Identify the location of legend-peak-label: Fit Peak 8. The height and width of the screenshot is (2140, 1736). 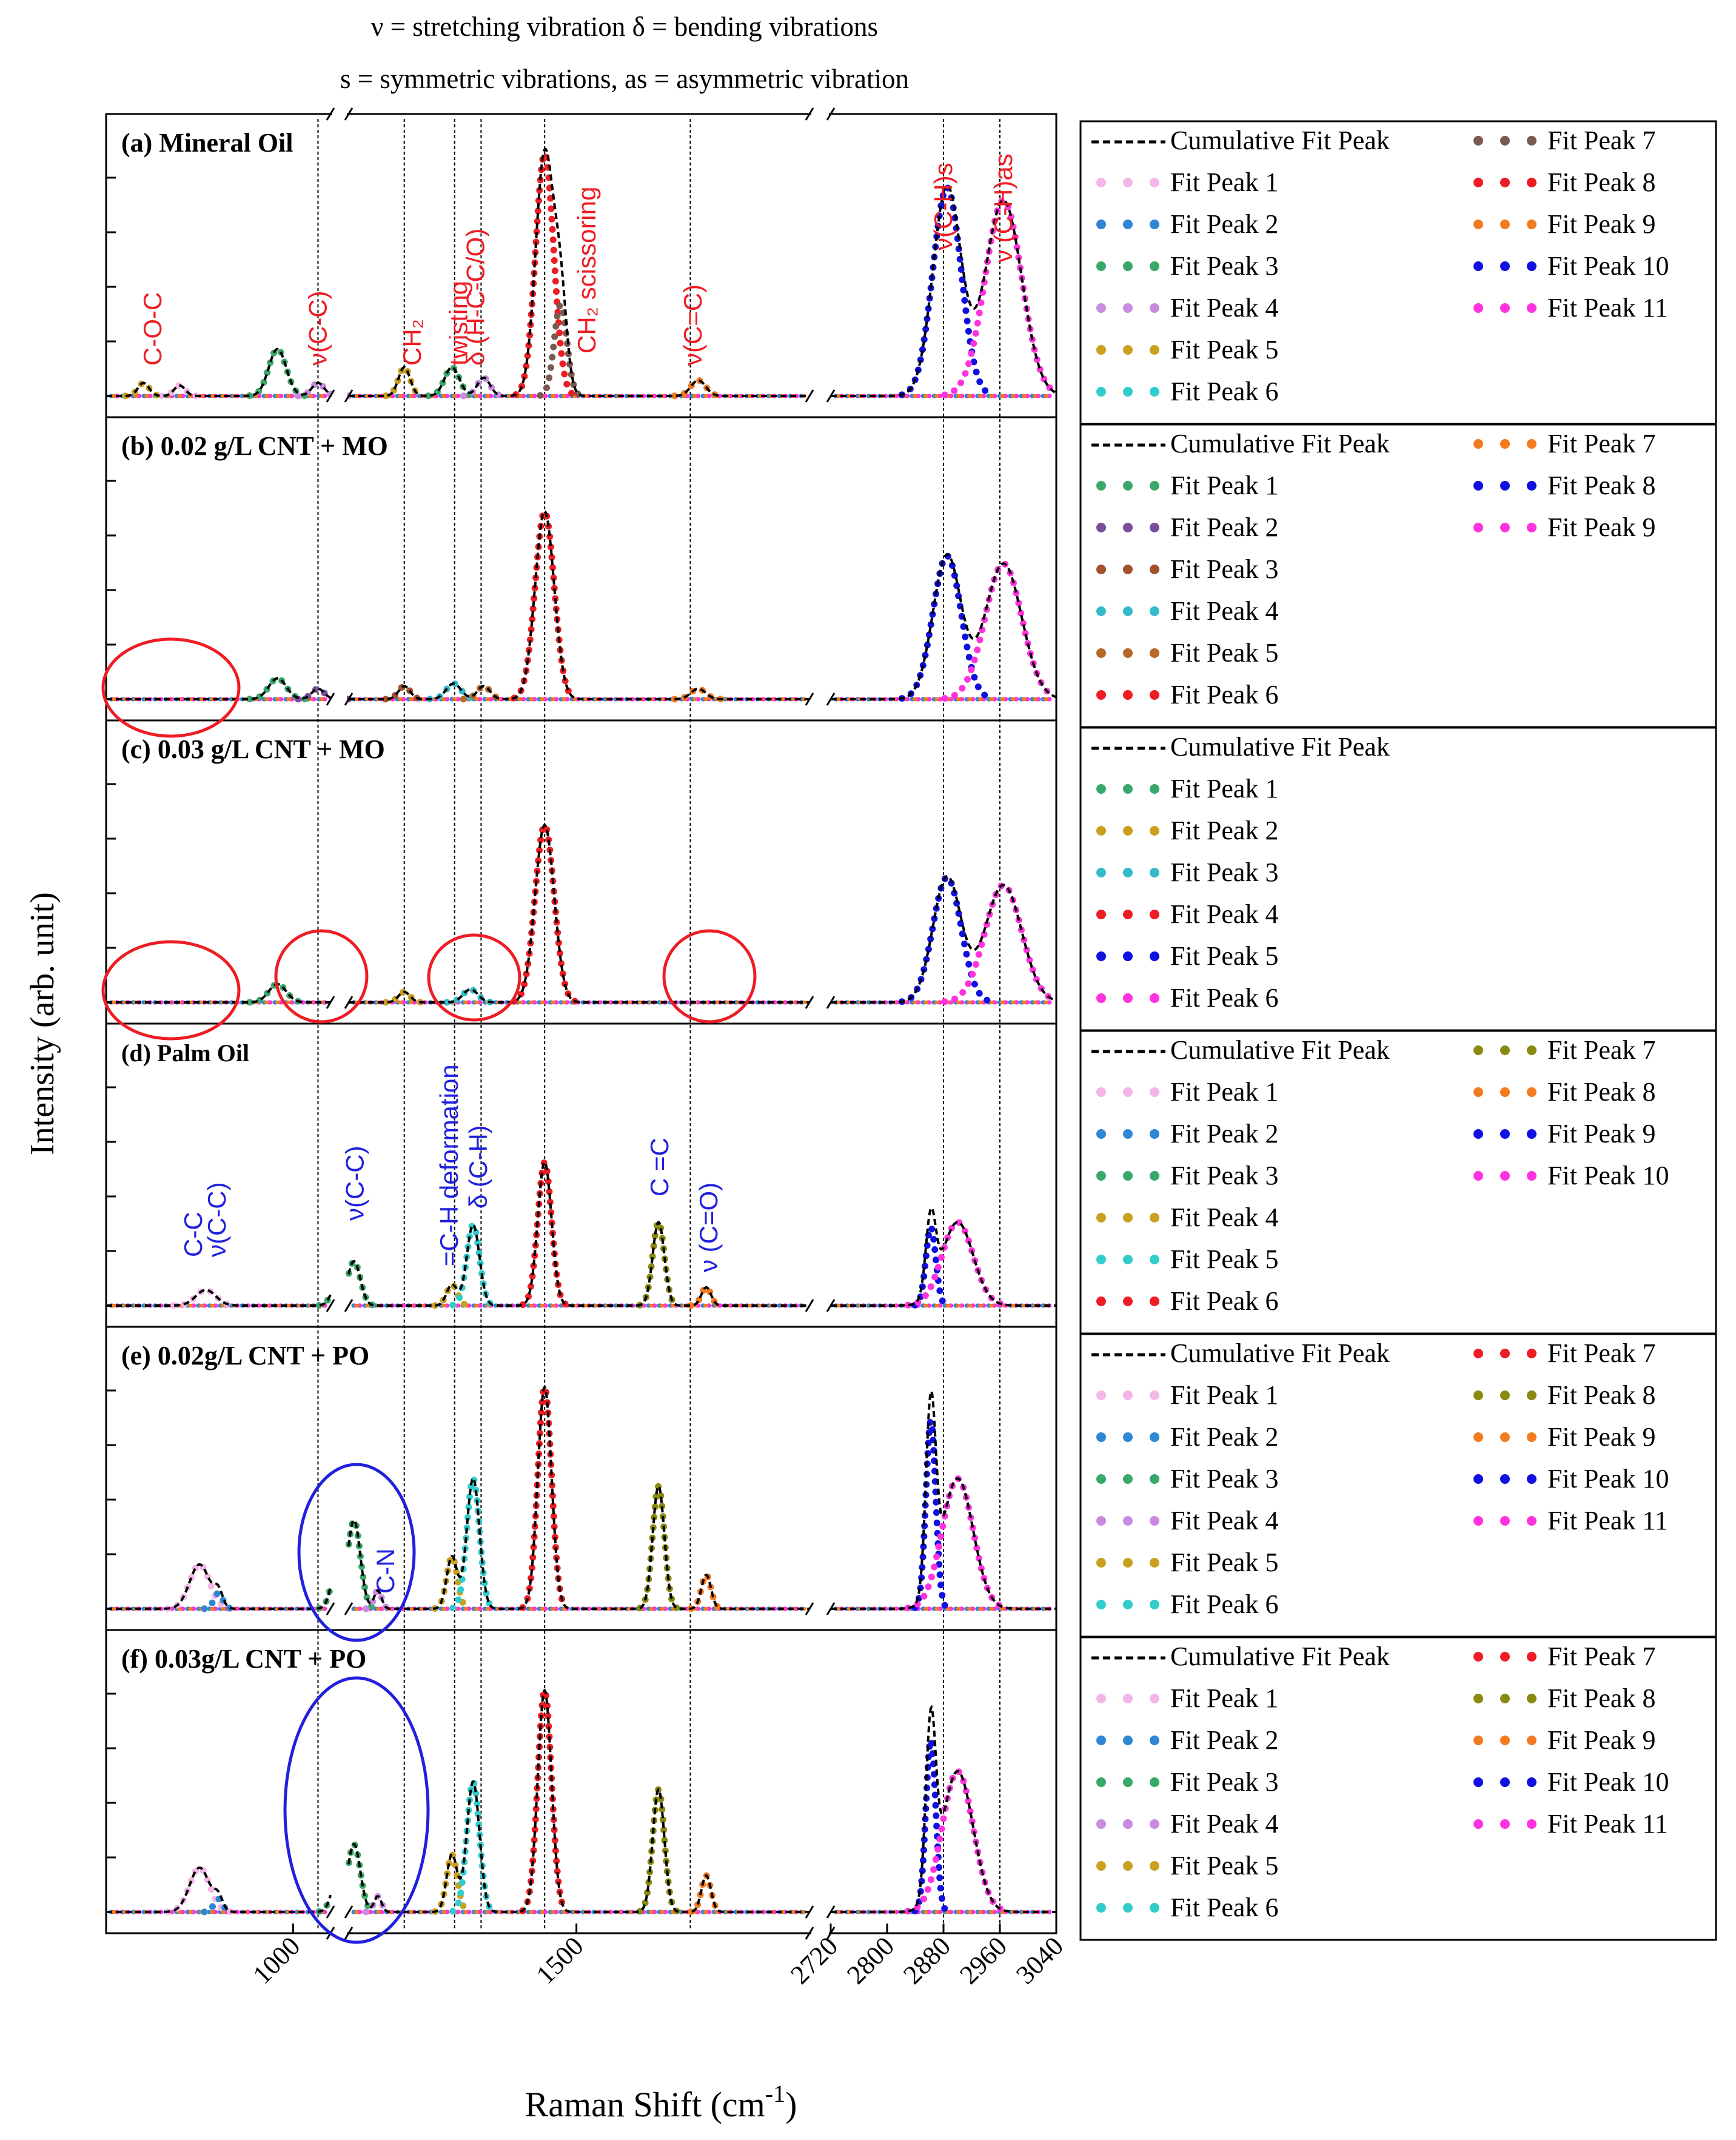
(1601, 1092).